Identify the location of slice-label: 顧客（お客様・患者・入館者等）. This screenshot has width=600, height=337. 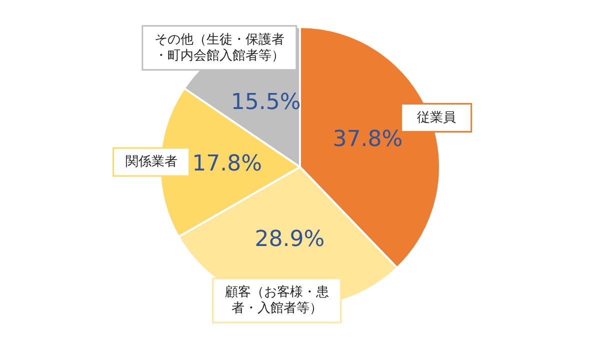
(276, 300).